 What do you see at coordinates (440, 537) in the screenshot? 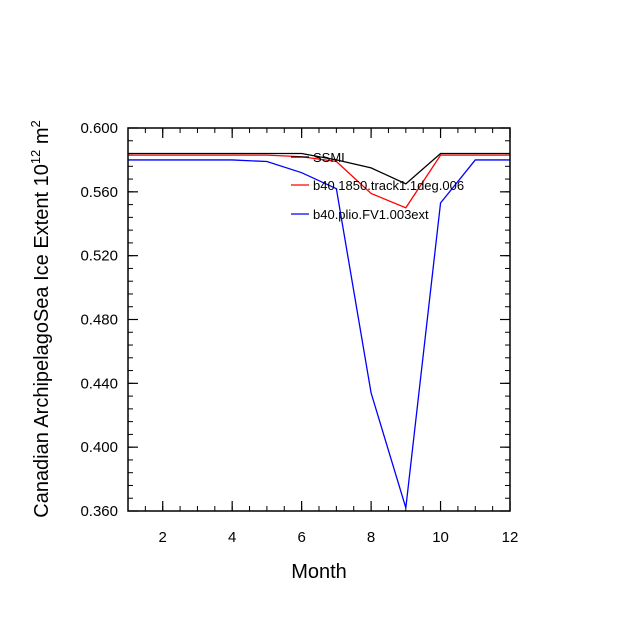
I see `x-tick-label: 10` at bounding box center [440, 537].